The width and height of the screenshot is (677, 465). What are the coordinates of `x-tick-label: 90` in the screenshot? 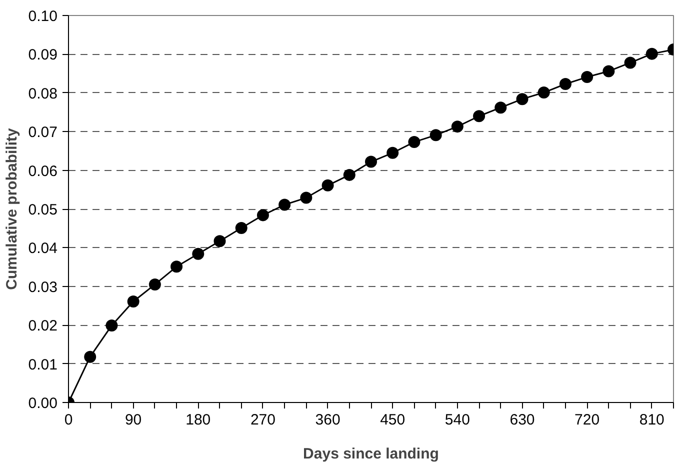 It's located at (133, 420).